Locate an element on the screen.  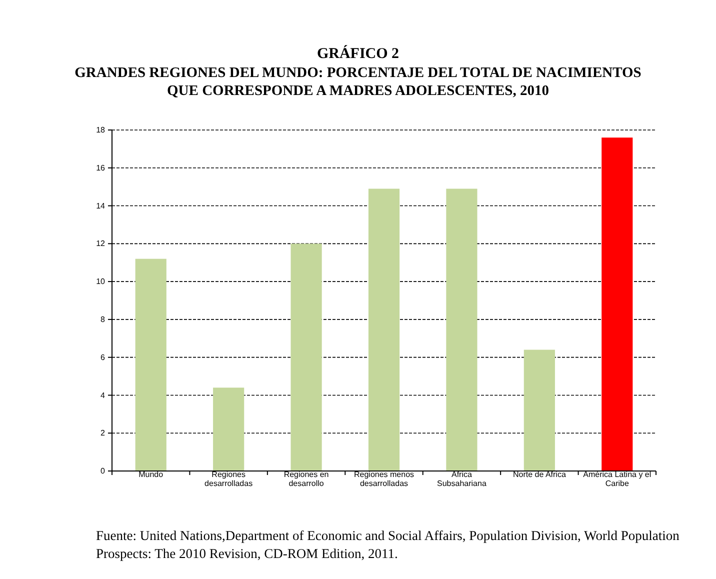
x-tick-label: Africa Subsahariana is located at coordinates (462, 479).